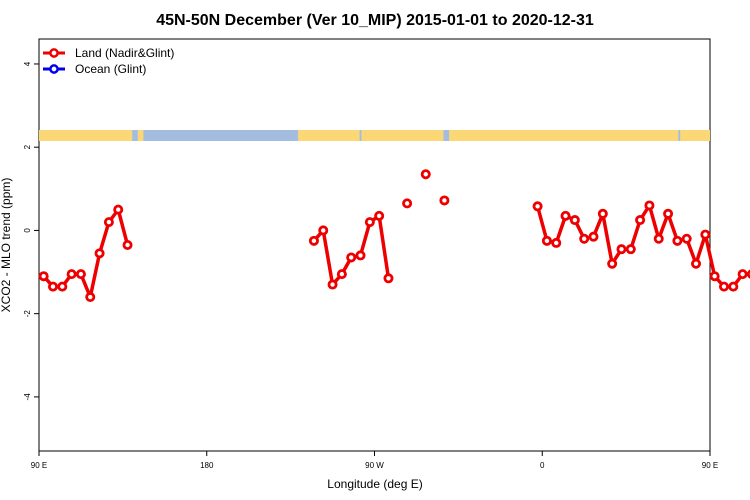 The width and height of the screenshot is (750, 500). Describe the element at coordinates (27, 63) in the screenshot. I see `y-tick-label: 4` at that location.